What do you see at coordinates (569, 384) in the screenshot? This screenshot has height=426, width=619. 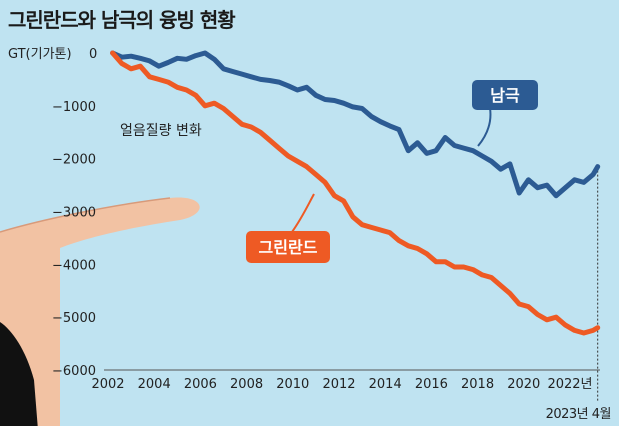 I see `x-tick-label: 2022년` at bounding box center [569, 384].